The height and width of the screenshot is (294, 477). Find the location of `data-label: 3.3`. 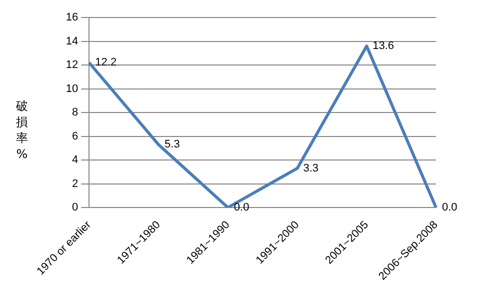

data-label: 3.3 is located at coordinates (311, 168).